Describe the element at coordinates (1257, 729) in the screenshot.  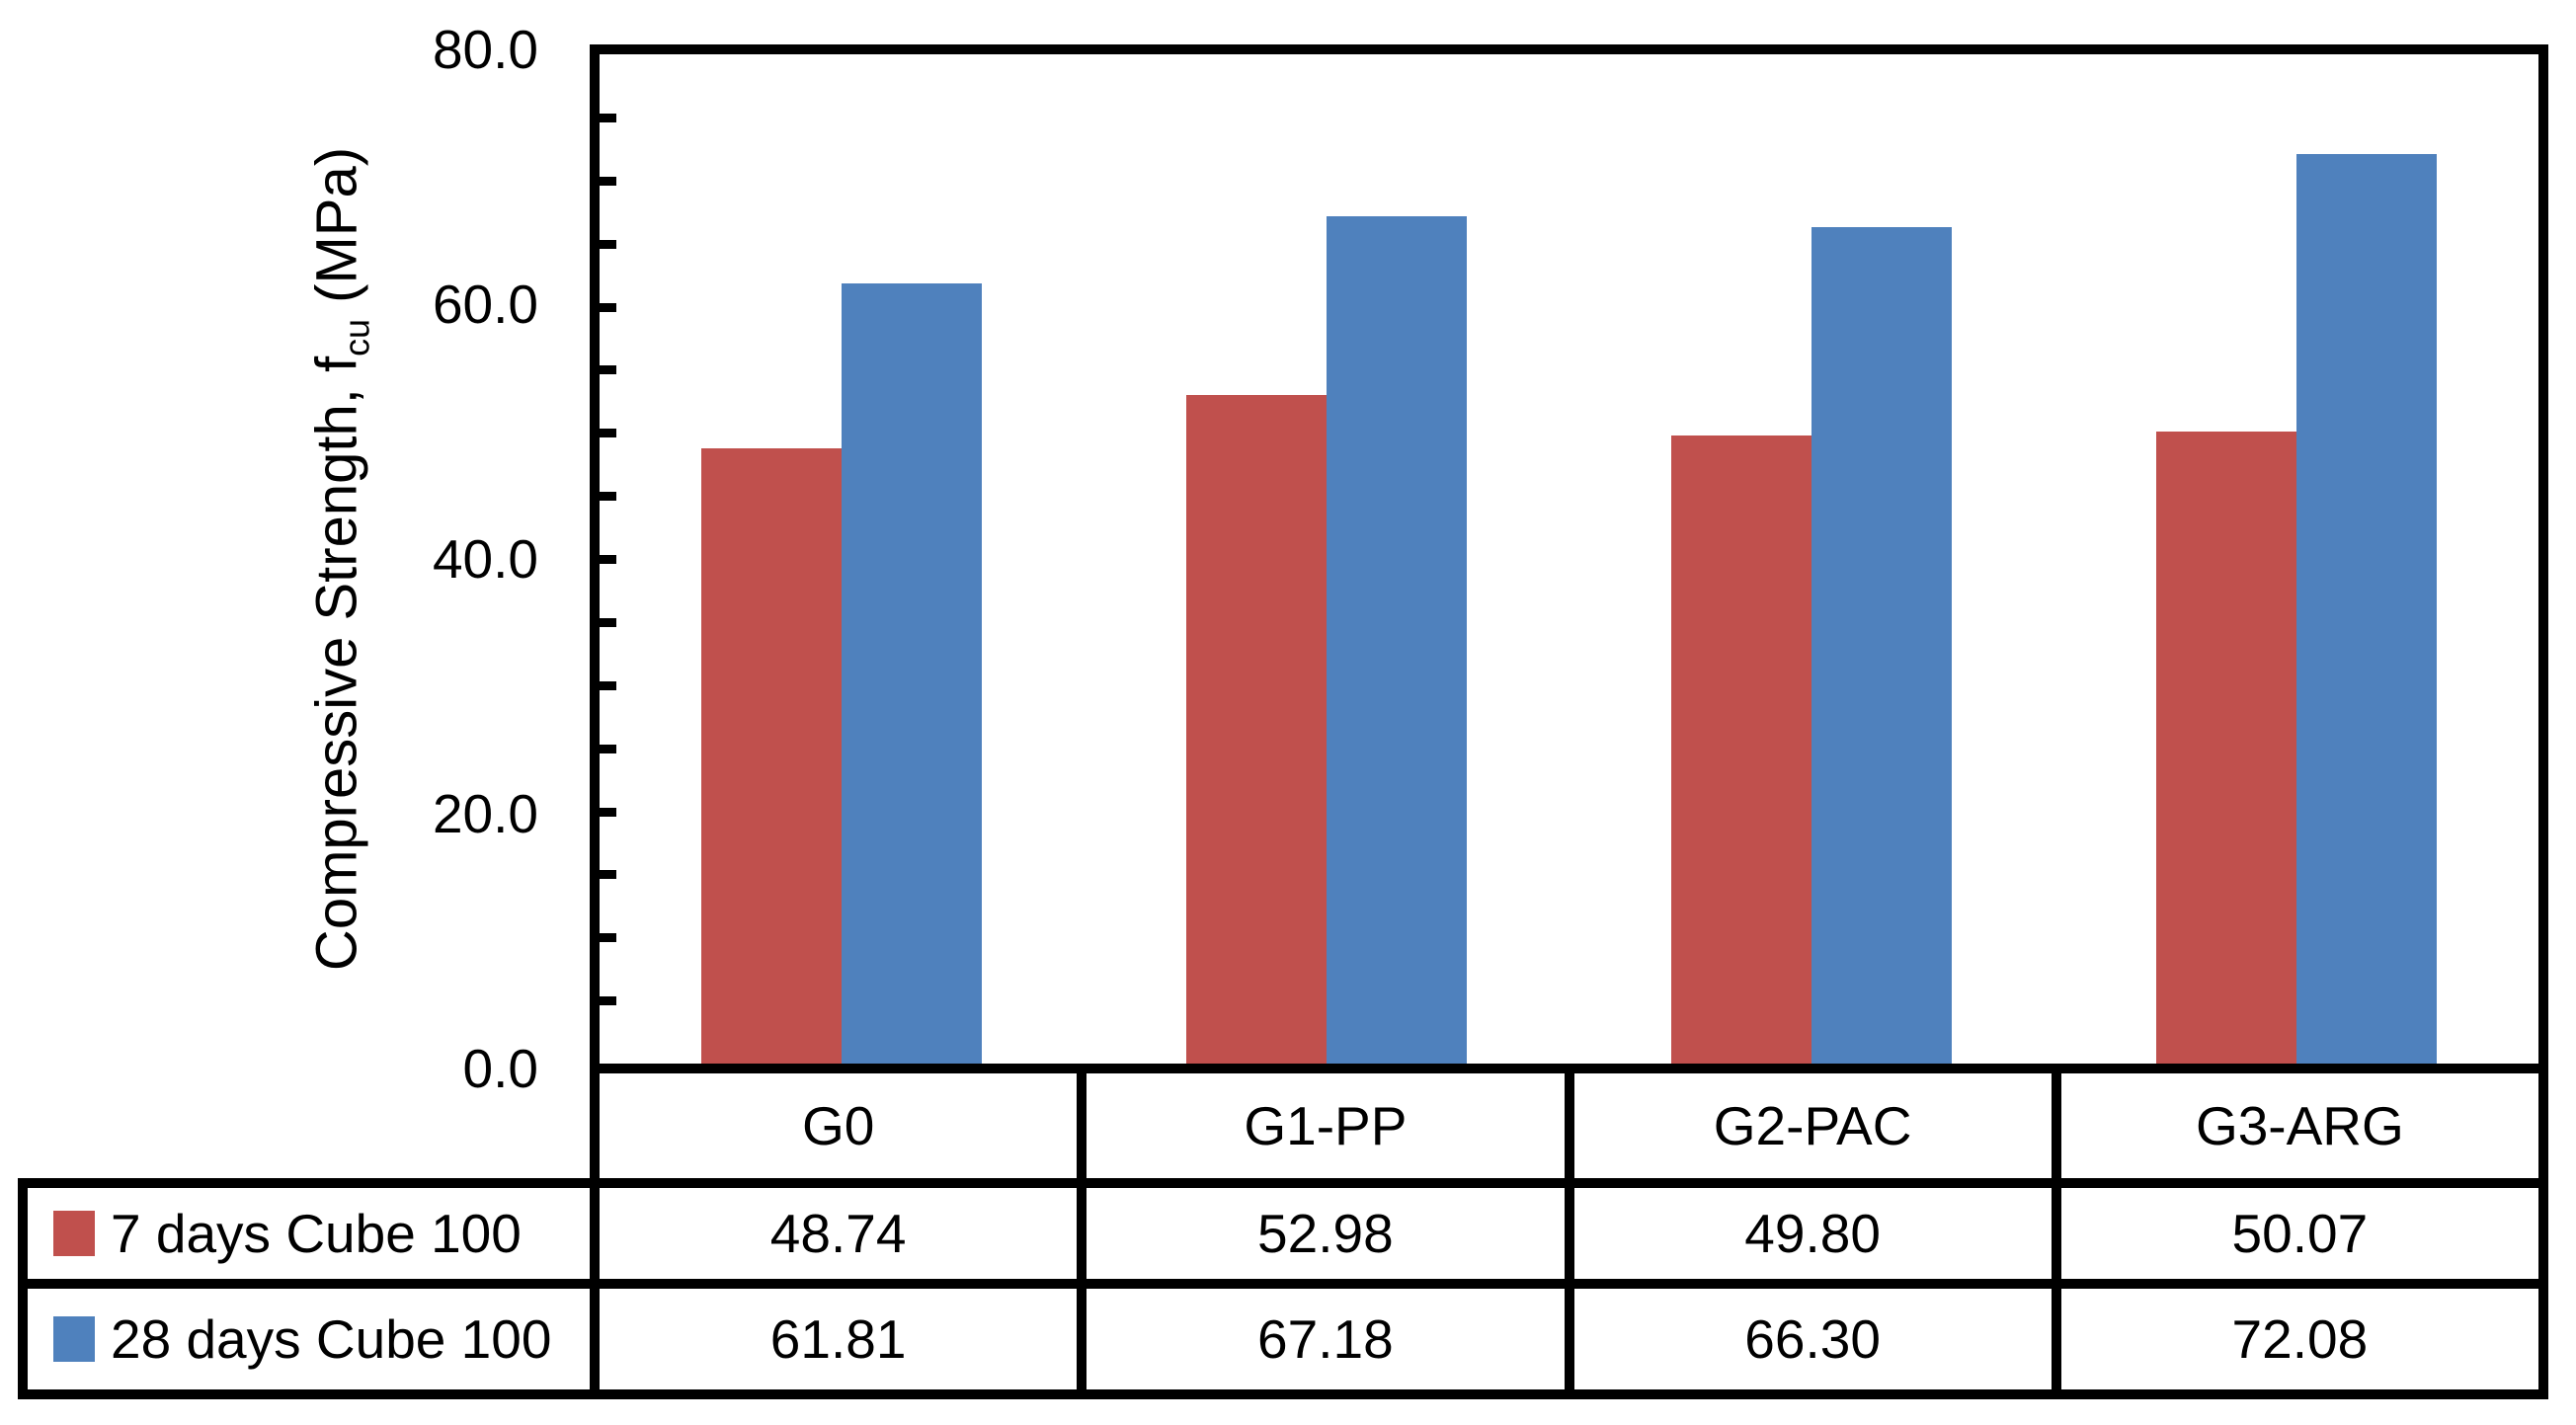
I see `bar-7-days-cube-100-g1-pp` at that location.